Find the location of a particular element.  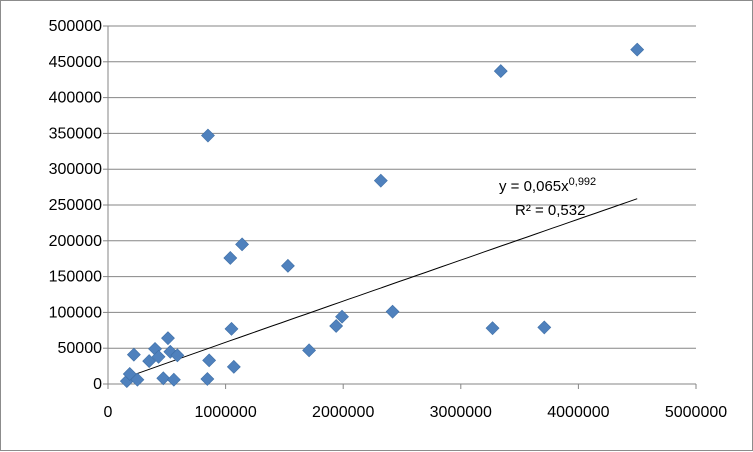

trendline-r-squared: R² = 0,532 is located at coordinates (550, 210).